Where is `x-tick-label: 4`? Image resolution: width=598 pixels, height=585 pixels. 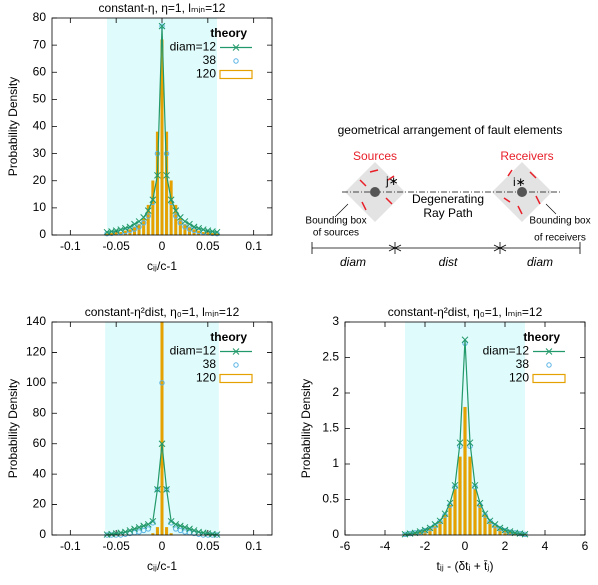
x-tick-label: 4 is located at coordinates (545, 546).